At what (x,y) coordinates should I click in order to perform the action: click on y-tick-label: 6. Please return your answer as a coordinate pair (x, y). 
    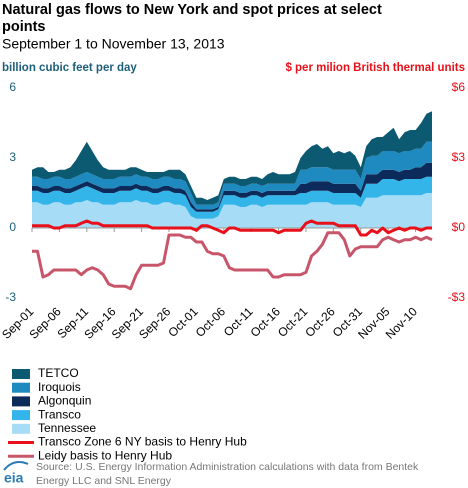
    Looking at the image, I should click on (12, 87).